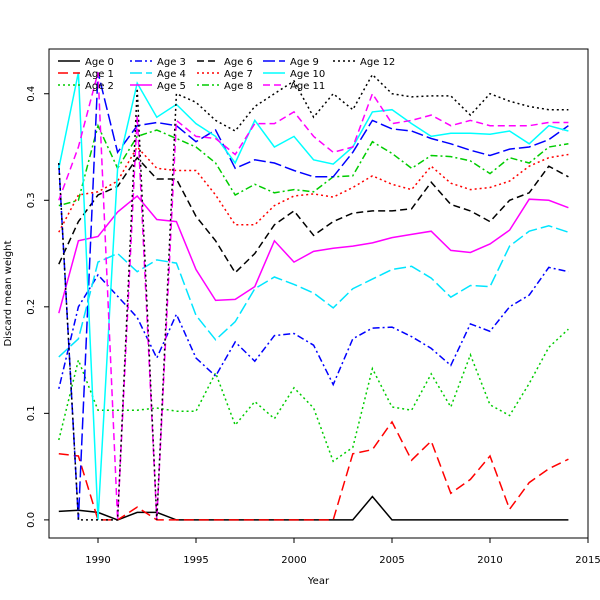  I want to click on legend-label: Age 2, so click(99, 86).